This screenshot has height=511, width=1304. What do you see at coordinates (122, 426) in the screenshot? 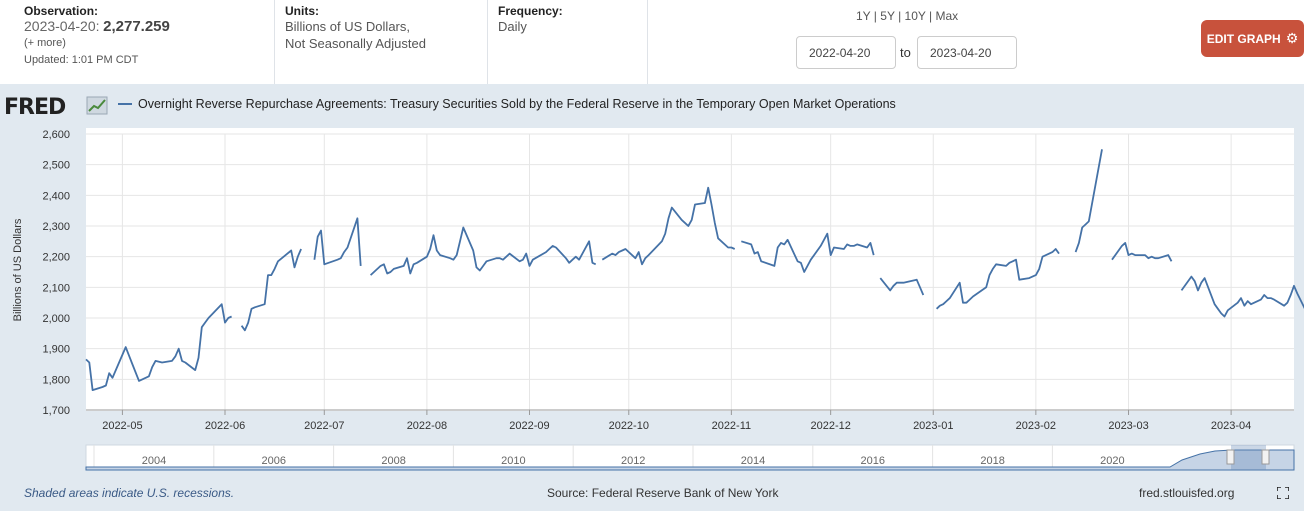
I see `x-tick-label: 2022-05` at bounding box center [122, 426].